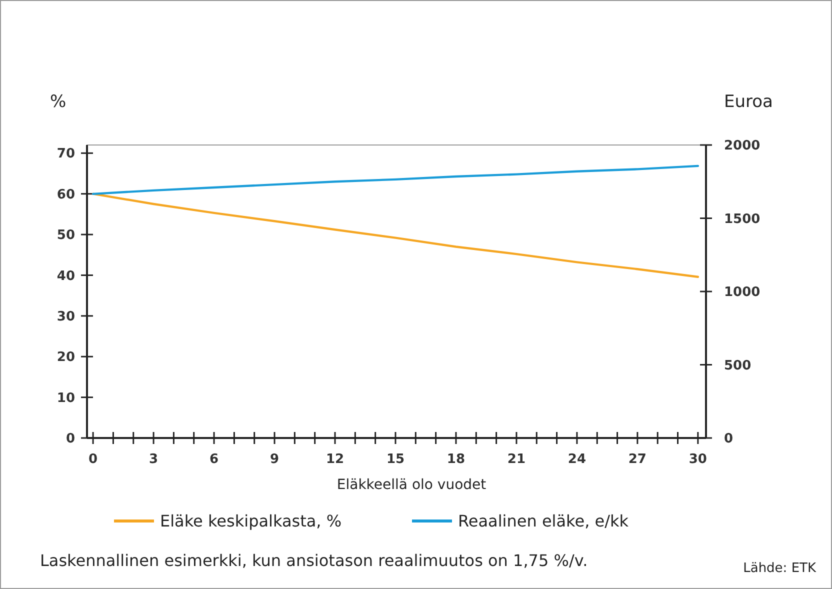  I want to click on y2-tick-label: 1500, so click(742, 219).